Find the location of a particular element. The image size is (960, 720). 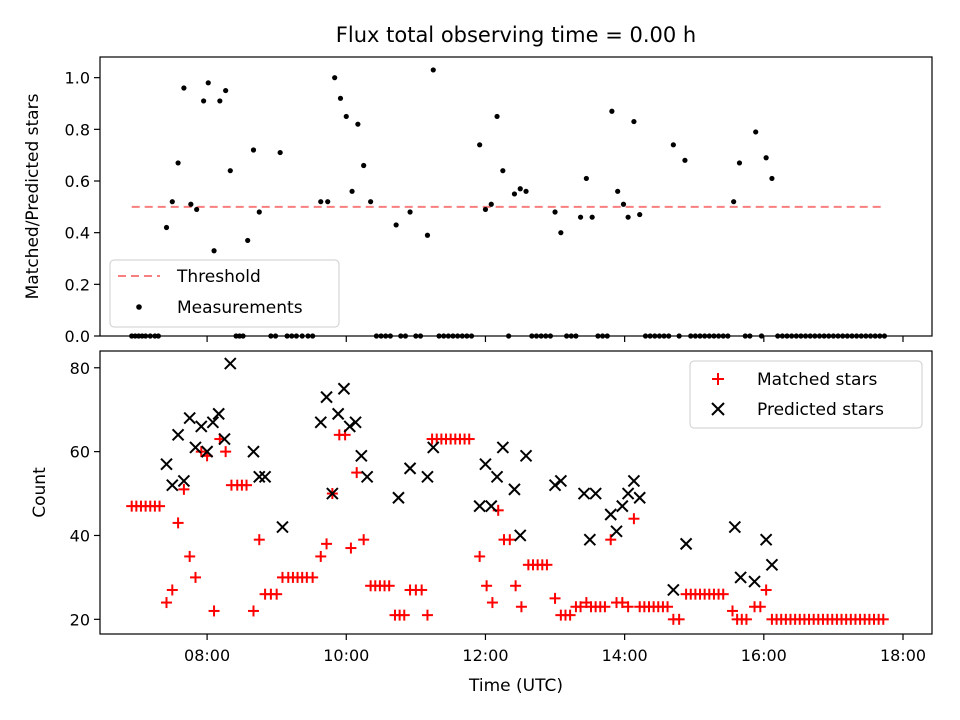

threshold-legend-label: Threshold is located at coordinates (218, 277).